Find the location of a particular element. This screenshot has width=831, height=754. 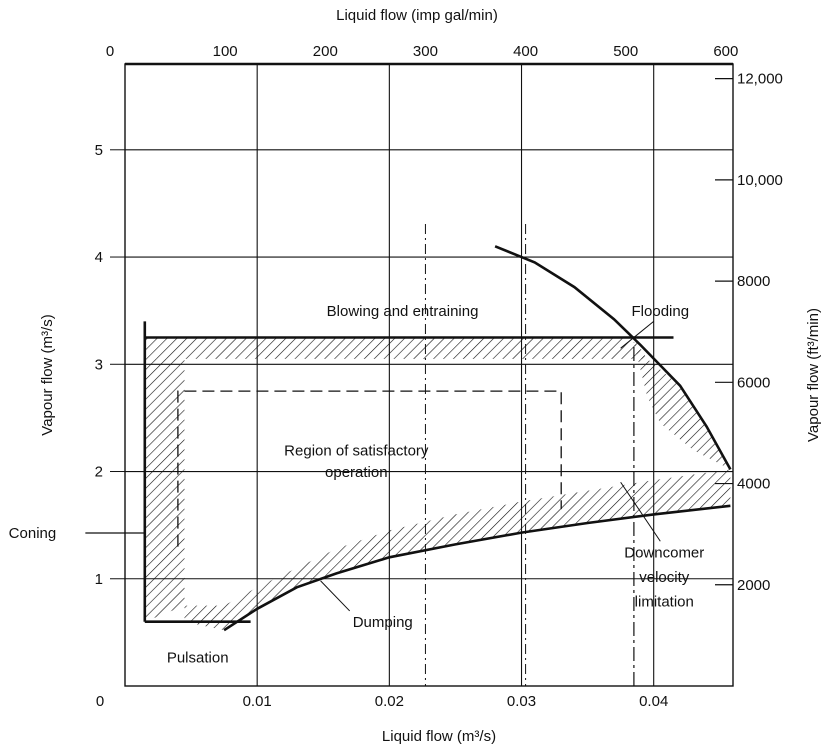

dumping-leader is located at coordinates (335, 596).